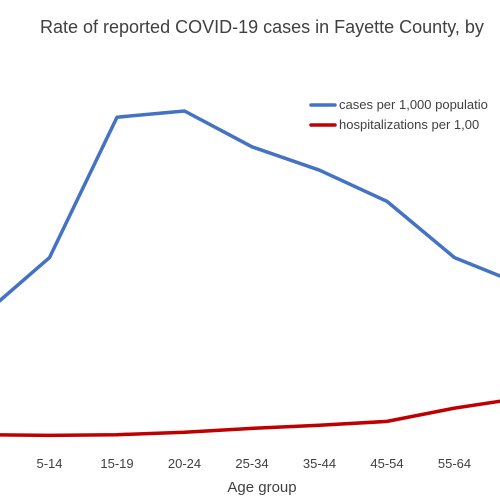  What do you see at coordinates (319, 463) in the screenshot?
I see `x-tick-label: 35-44` at bounding box center [319, 463].